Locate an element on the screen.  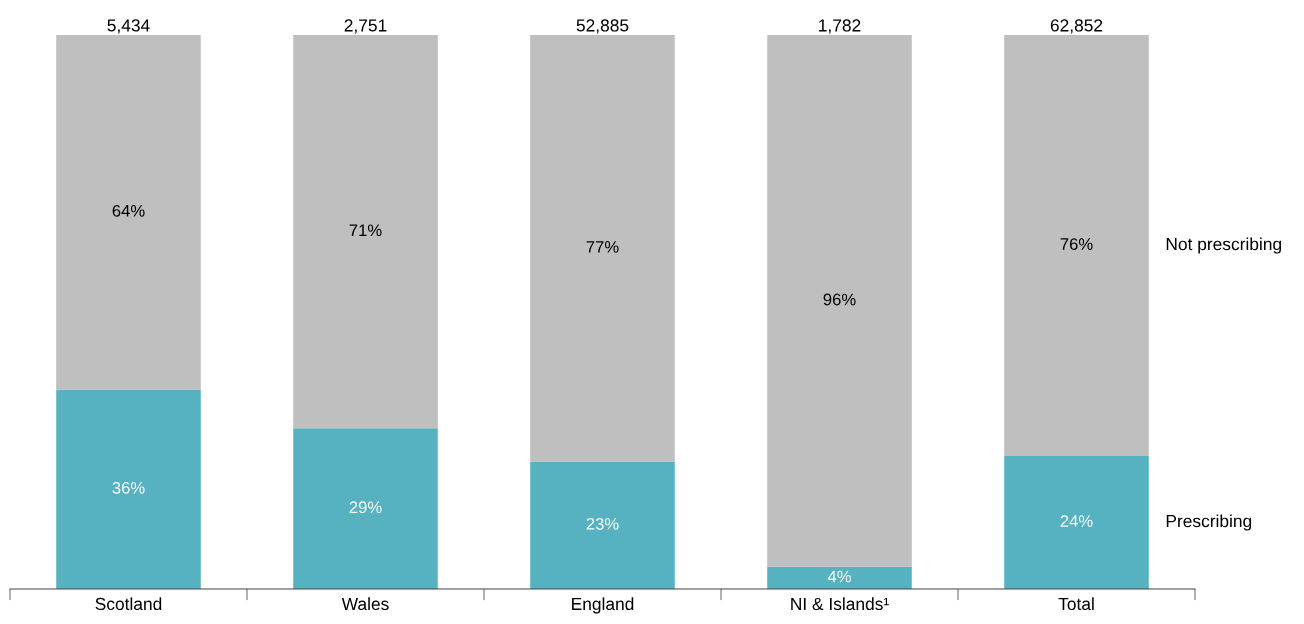
data-label: 24% is located at coordinates (1076, 521).